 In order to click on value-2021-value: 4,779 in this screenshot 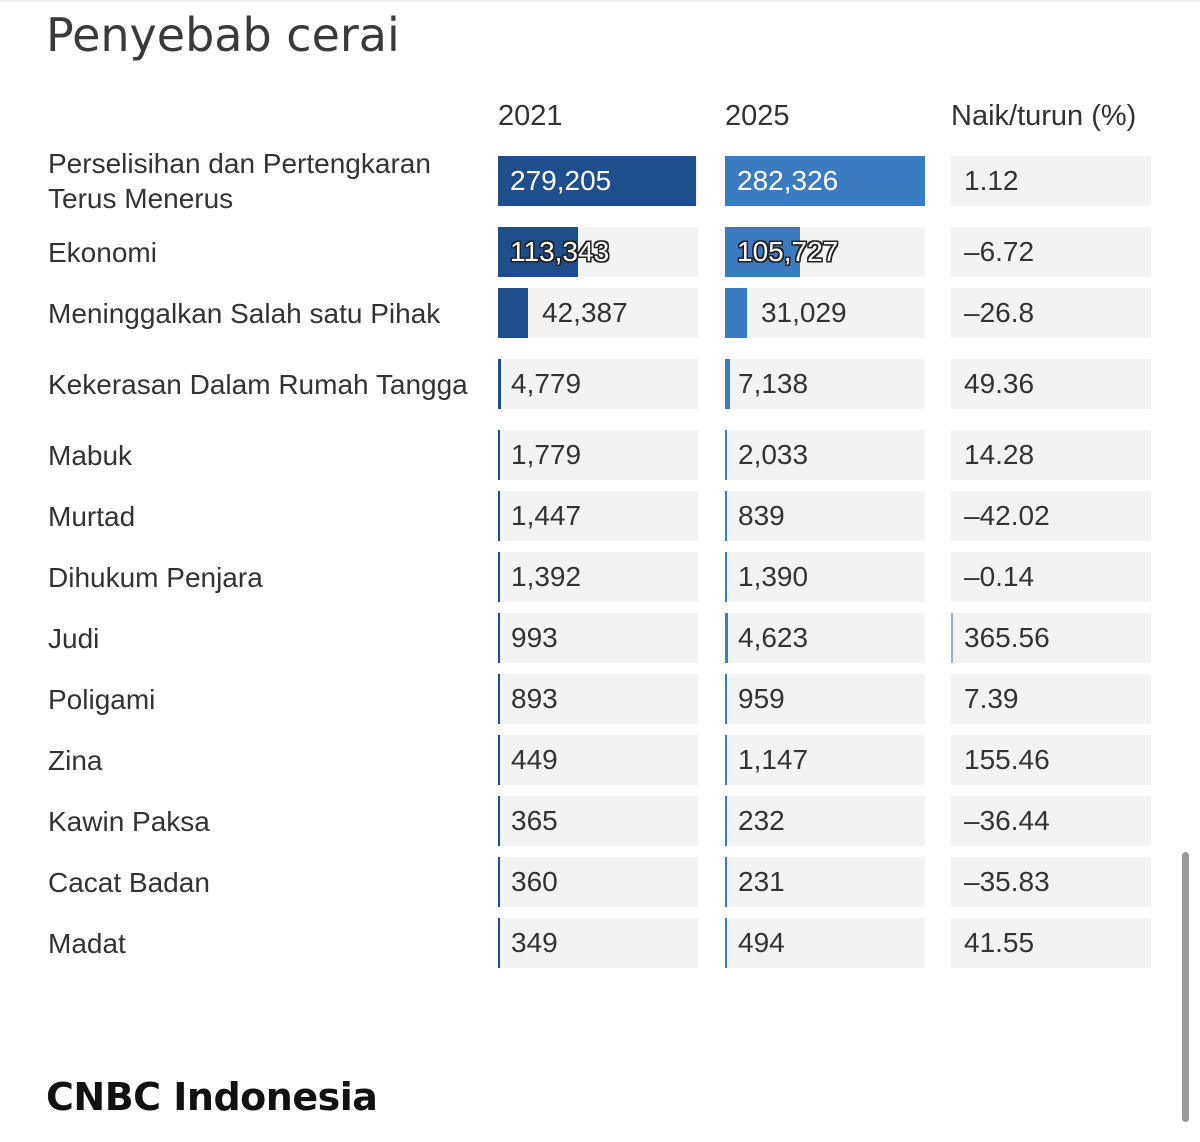, I will do `click(546, 383)`.